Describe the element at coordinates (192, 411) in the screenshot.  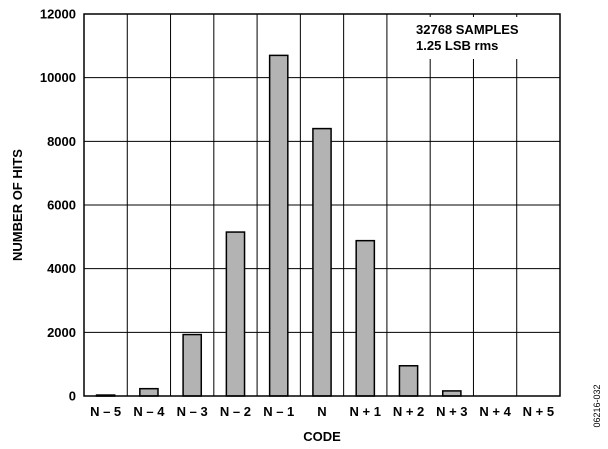
I see `x-tick-label: N – 3` at that location.